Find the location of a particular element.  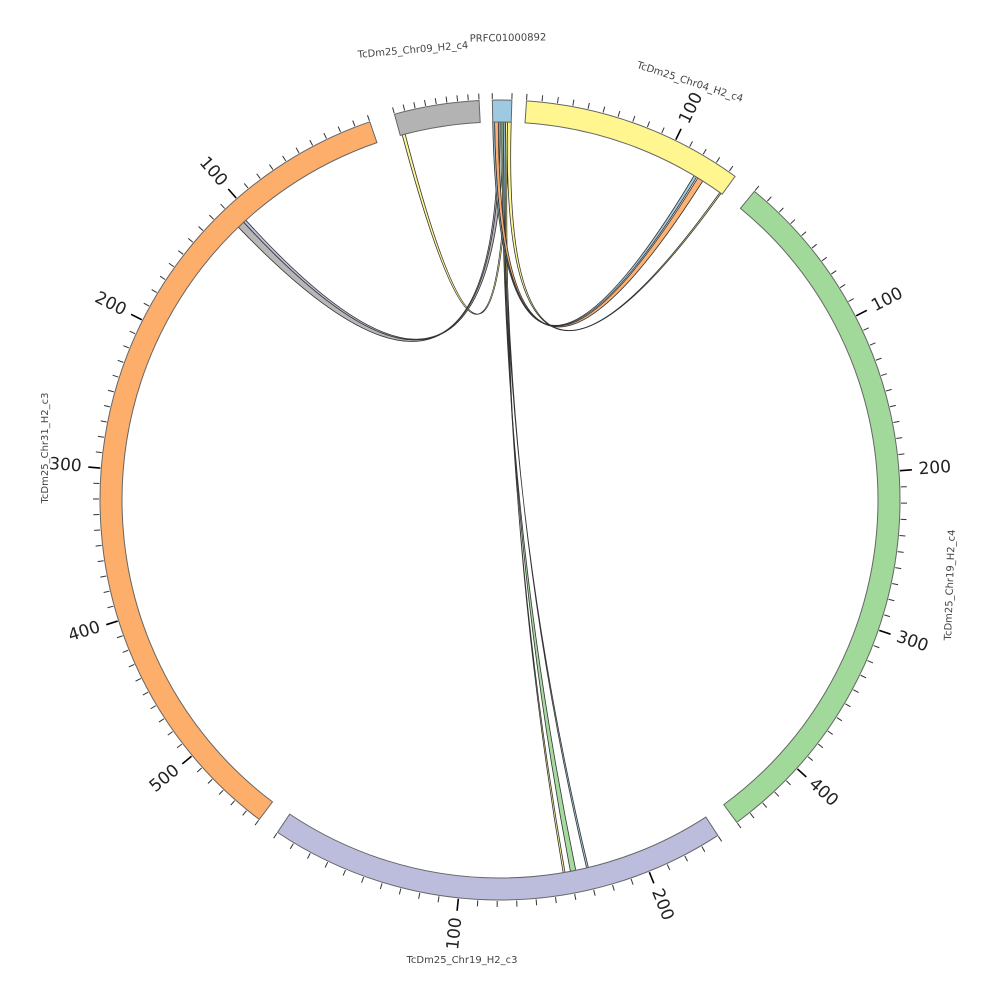

segment-chr19c4 is located at coordinates (812, 507).